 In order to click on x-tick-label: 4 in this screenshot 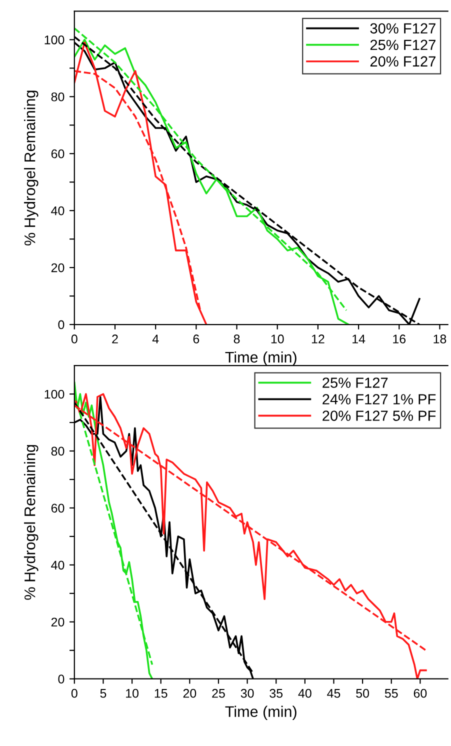, I will do `click(155, 339)`.